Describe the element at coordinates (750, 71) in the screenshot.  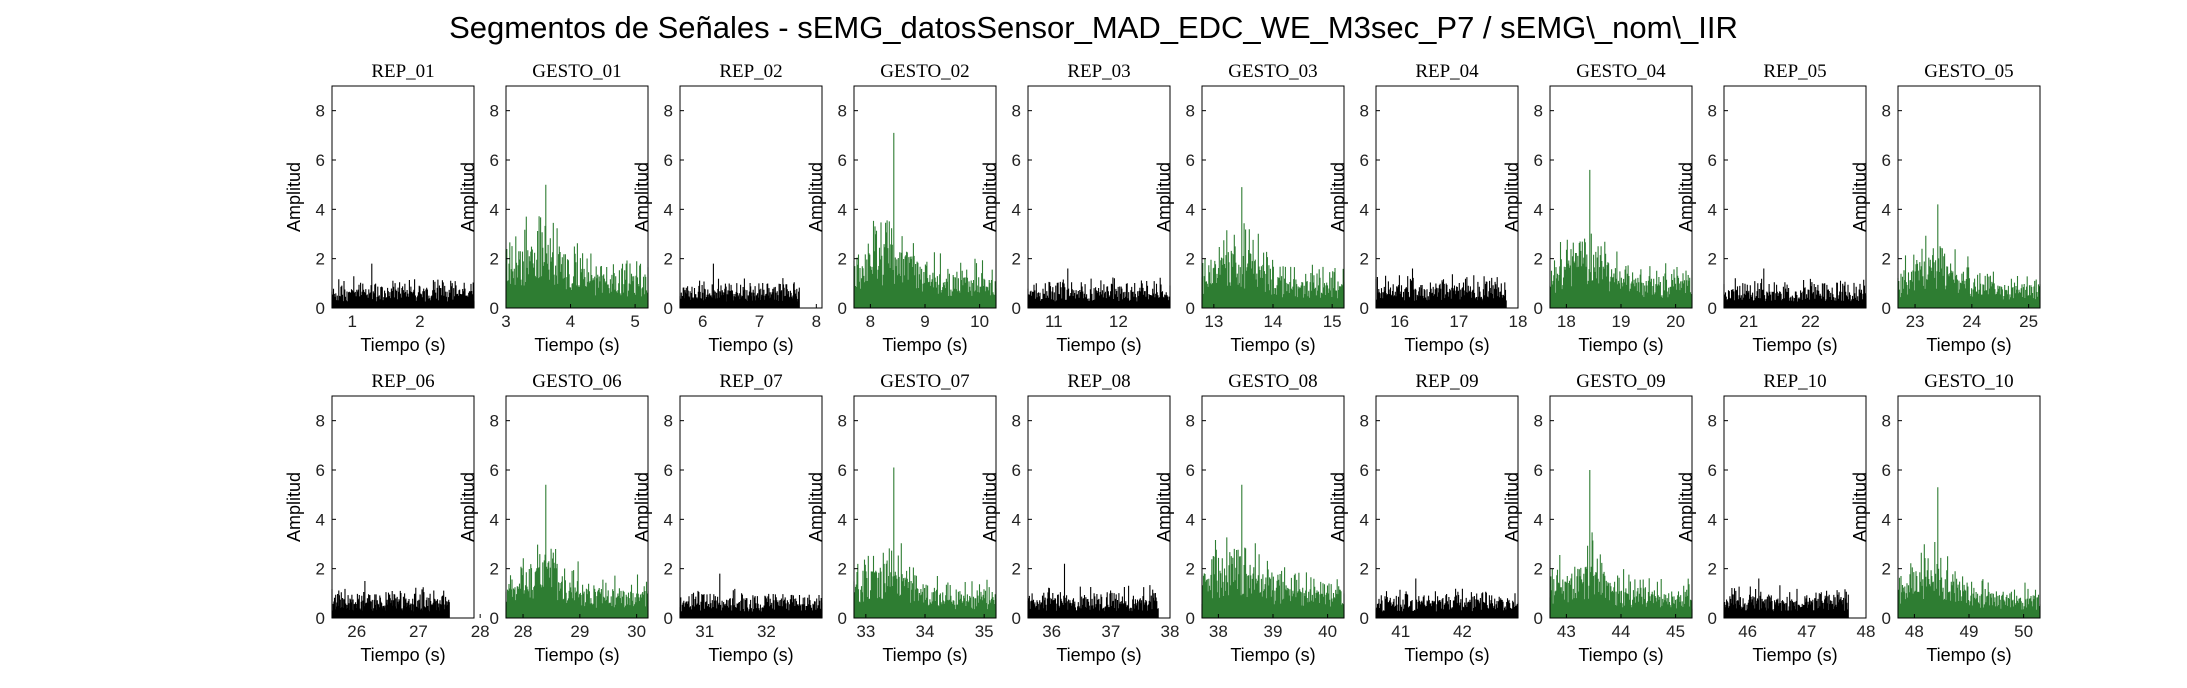
I see `subplot-title: REP_02` at that location.